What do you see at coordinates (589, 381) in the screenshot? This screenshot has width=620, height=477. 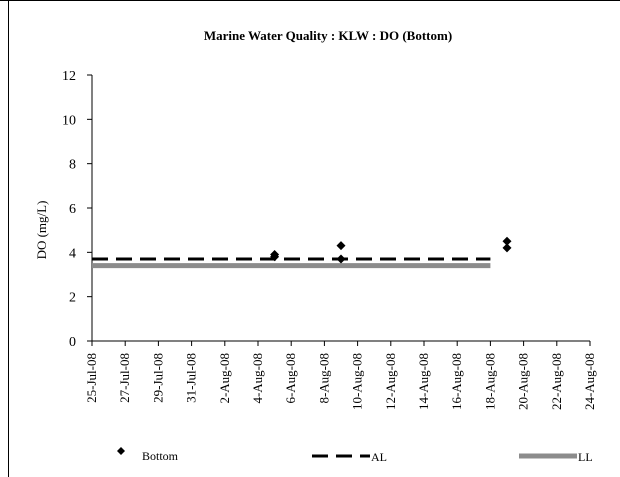 I see `x-tick-label: 24-Aug-08` at bounding box center [589, 381].